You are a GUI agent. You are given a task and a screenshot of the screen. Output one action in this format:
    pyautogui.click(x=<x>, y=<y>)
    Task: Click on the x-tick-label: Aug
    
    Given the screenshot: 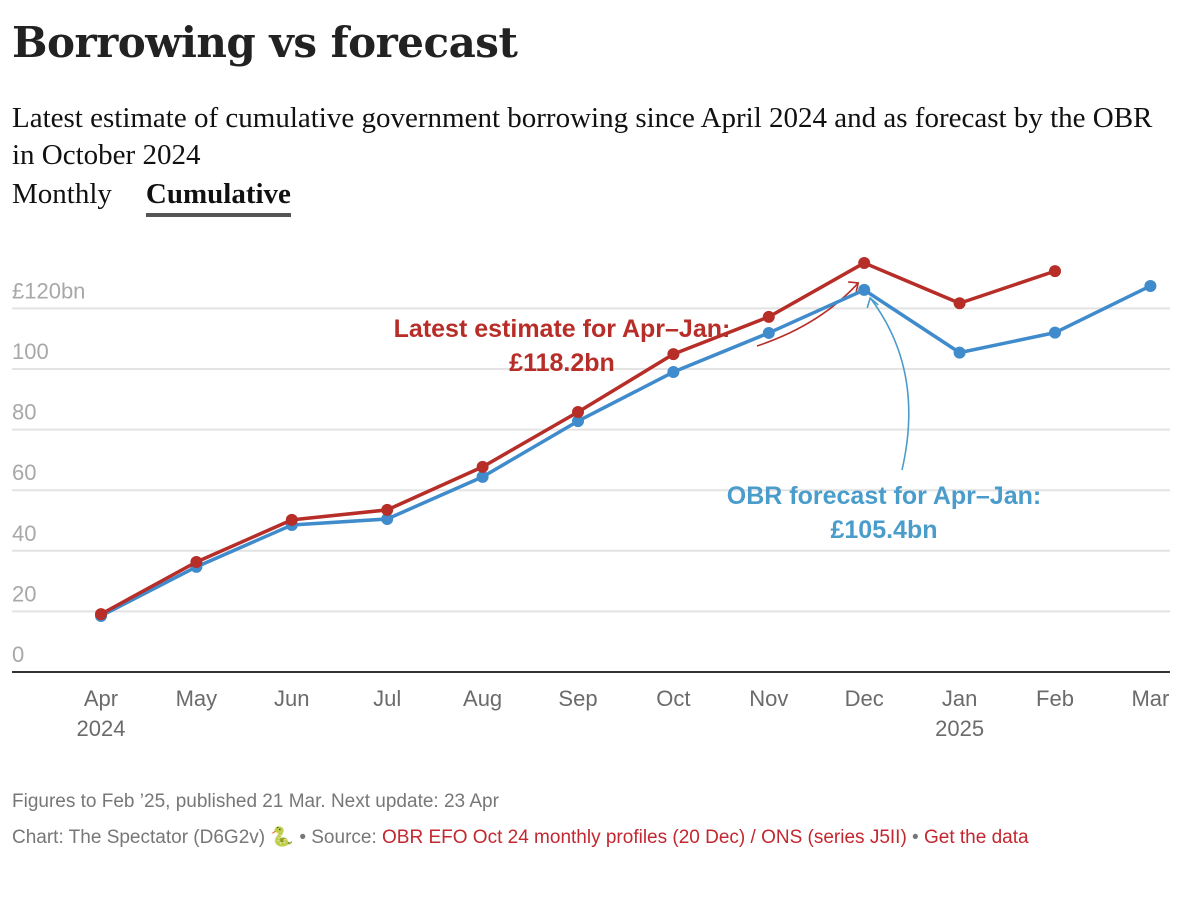 What is the action you would take?
    pyautogui.click(x=482, y=698)
    